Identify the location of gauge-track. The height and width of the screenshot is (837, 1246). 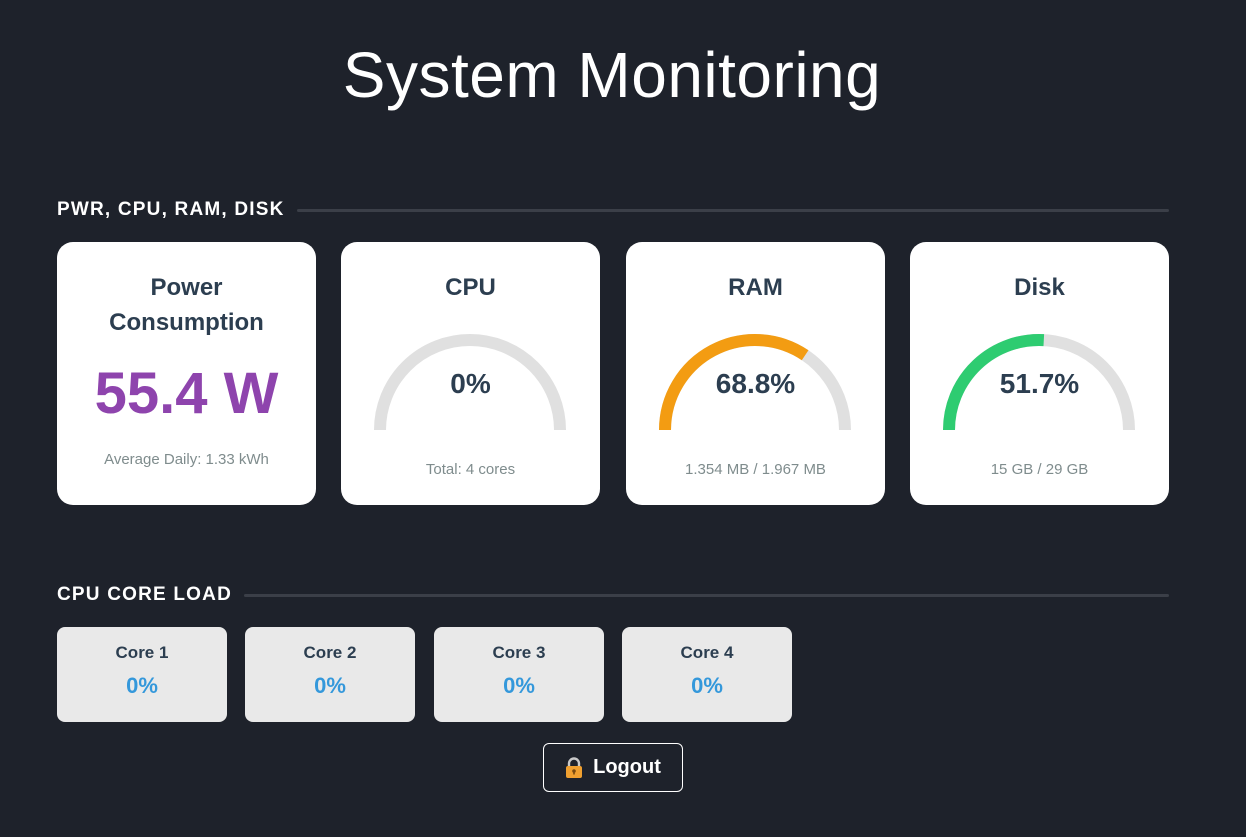
(470, 382).